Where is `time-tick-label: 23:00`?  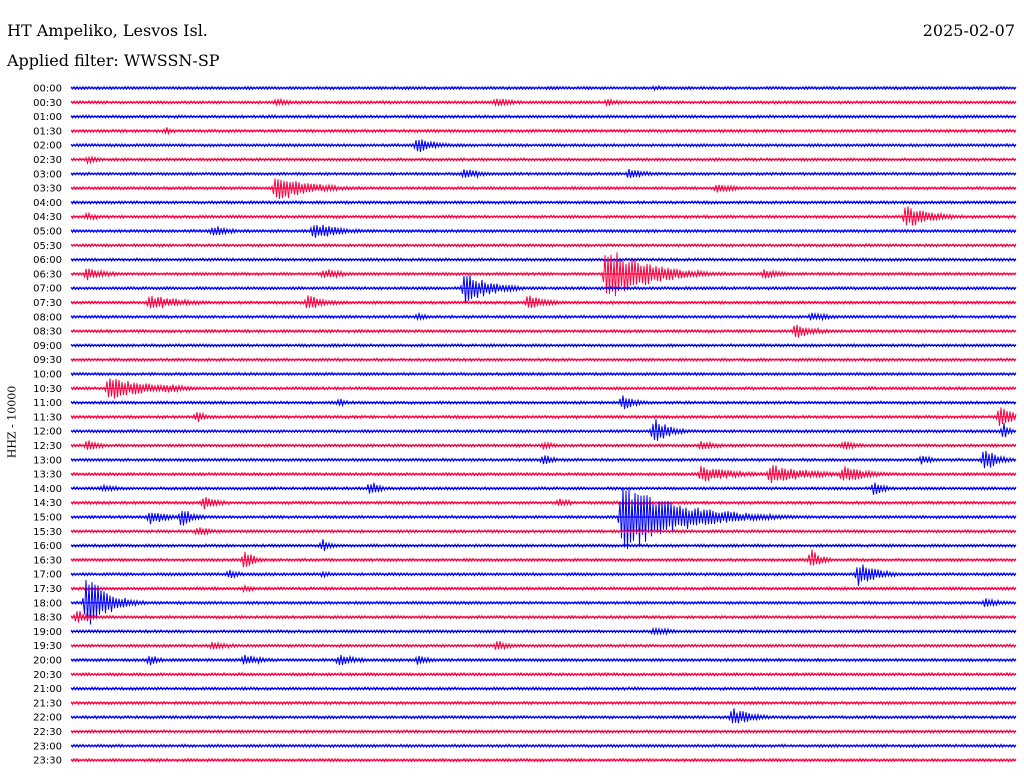
time-tick-label: 23:00 is located at coordinates (47, 746).